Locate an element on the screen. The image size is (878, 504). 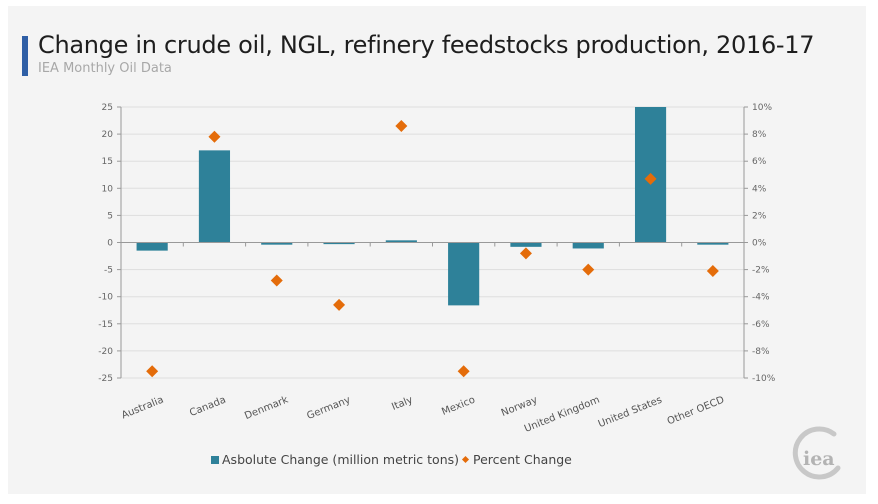
left-axis-tick-label: 15 is located at coordinates (107, 162).